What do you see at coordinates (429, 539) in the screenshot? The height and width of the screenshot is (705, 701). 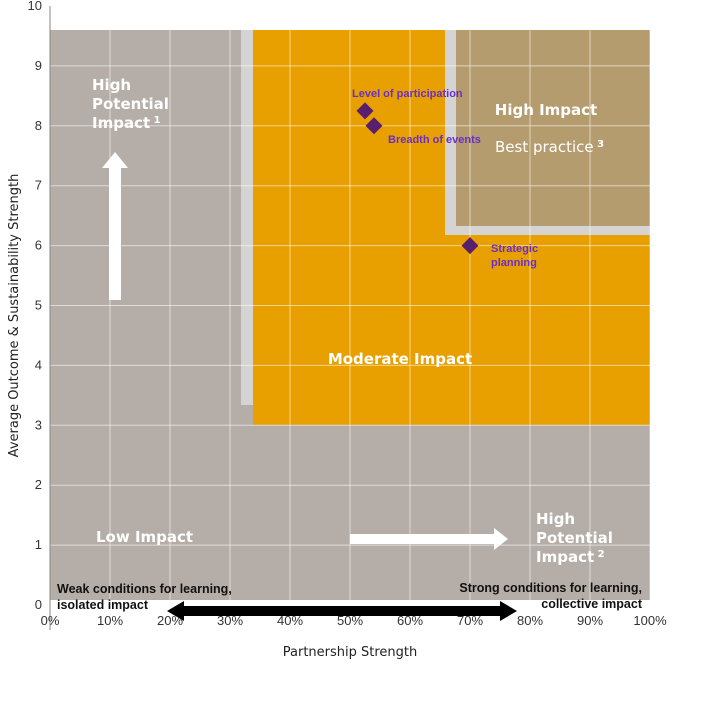 I see `right-arrow` at bounding box center [429, 539].